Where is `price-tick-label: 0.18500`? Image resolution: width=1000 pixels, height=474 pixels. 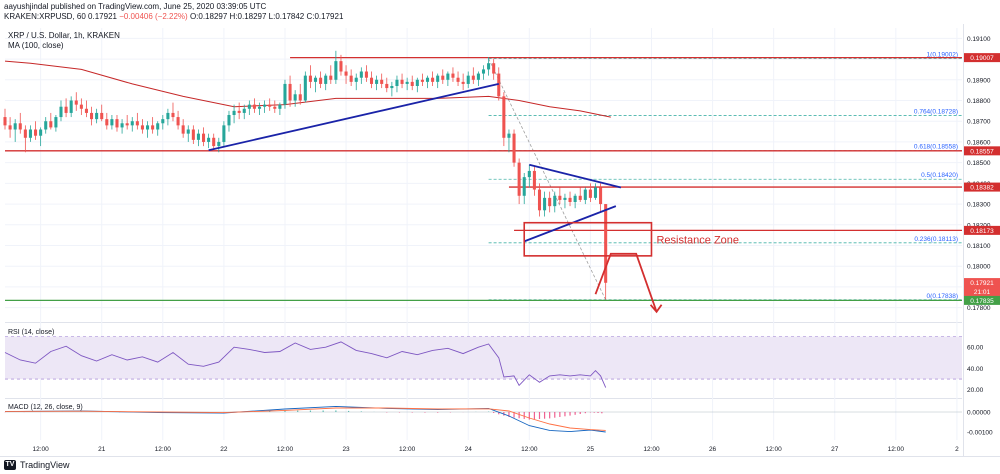 price-tick-label: 0.18500 is located at coordinates (979, 163).